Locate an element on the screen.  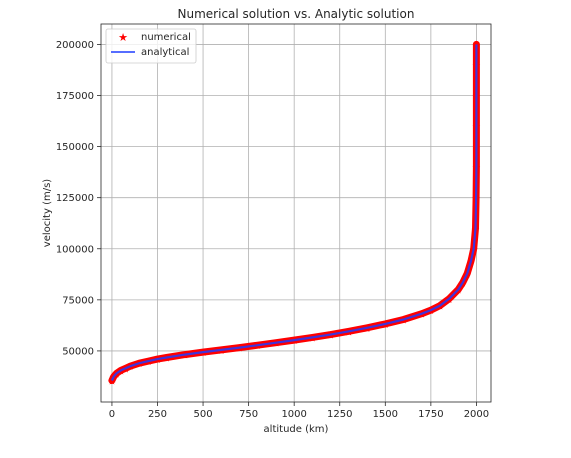
x-tick-label: 1750 is located at coordinates (430, 414).